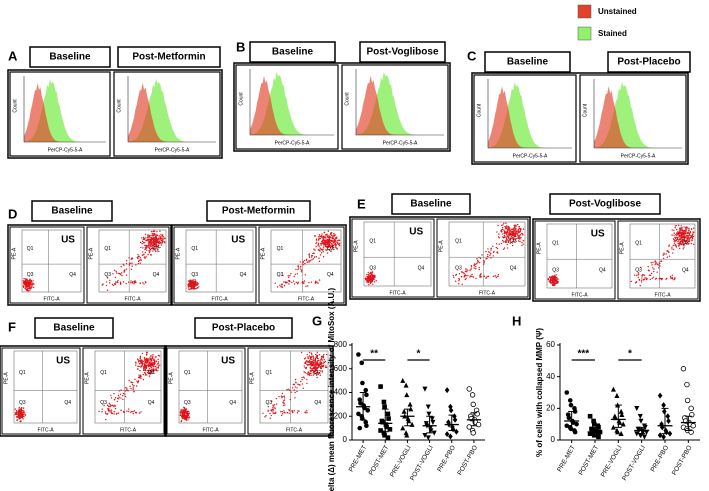 The height and width of the screenshot is (491, 709). Describe the element at coordinates (638, 270) in the screenshot. I see `quadrant-label: Q3` at that location.